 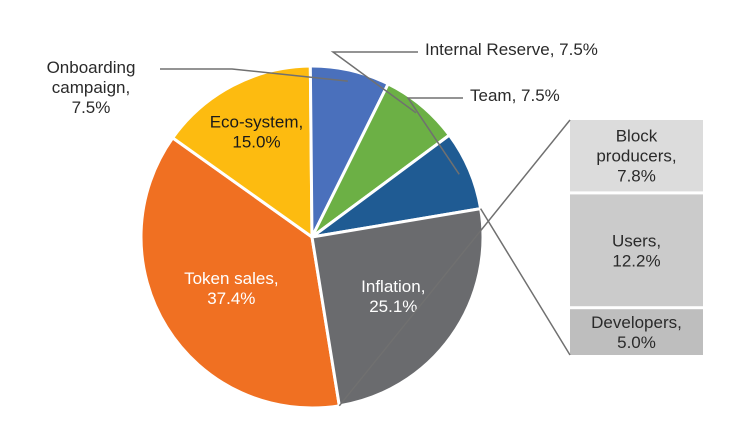 I want to click on slice-label-inflation: Inflation, 25.1%, so click(x=393, y=296).